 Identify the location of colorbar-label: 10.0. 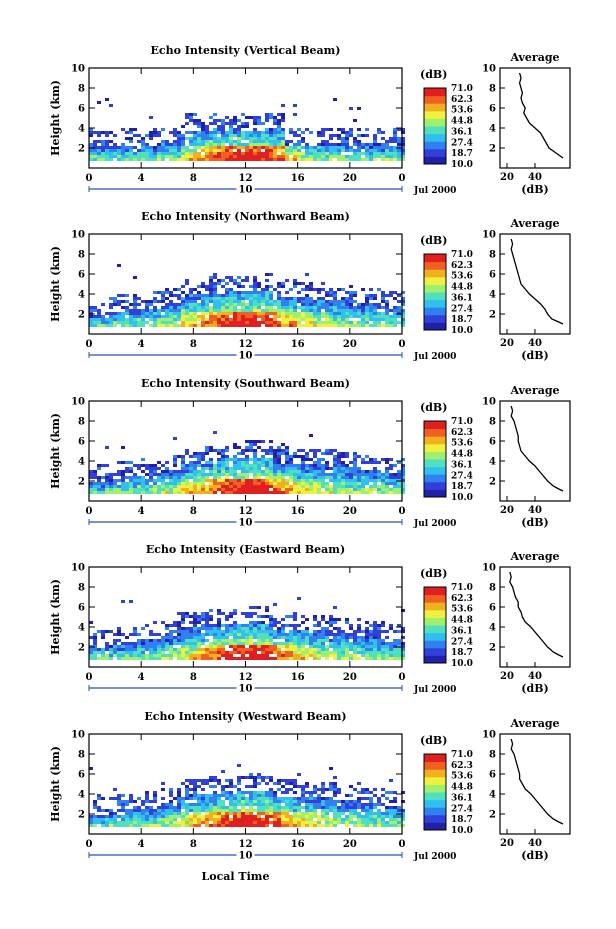
(462, 664).